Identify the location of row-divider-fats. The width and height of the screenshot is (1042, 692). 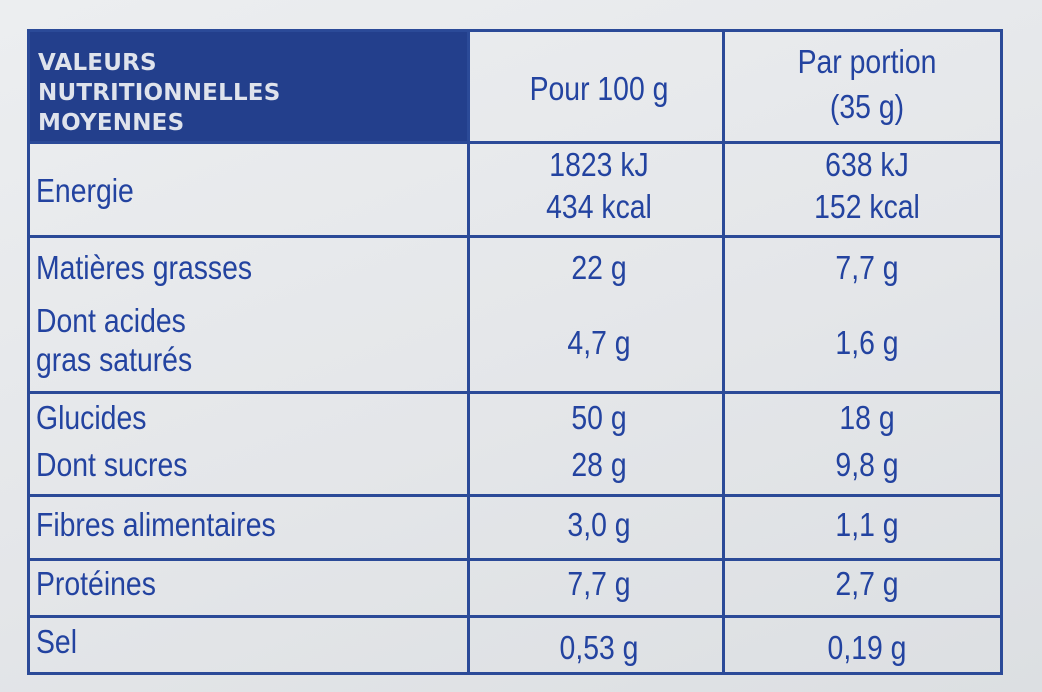
(515, 392).